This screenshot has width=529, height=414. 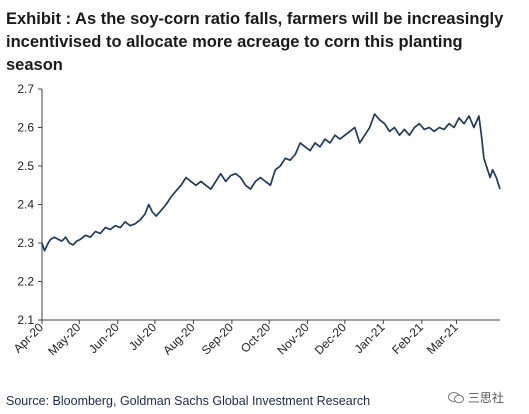 I want to click on x-tick-label: Dec-20, so click(x=330, y=338).